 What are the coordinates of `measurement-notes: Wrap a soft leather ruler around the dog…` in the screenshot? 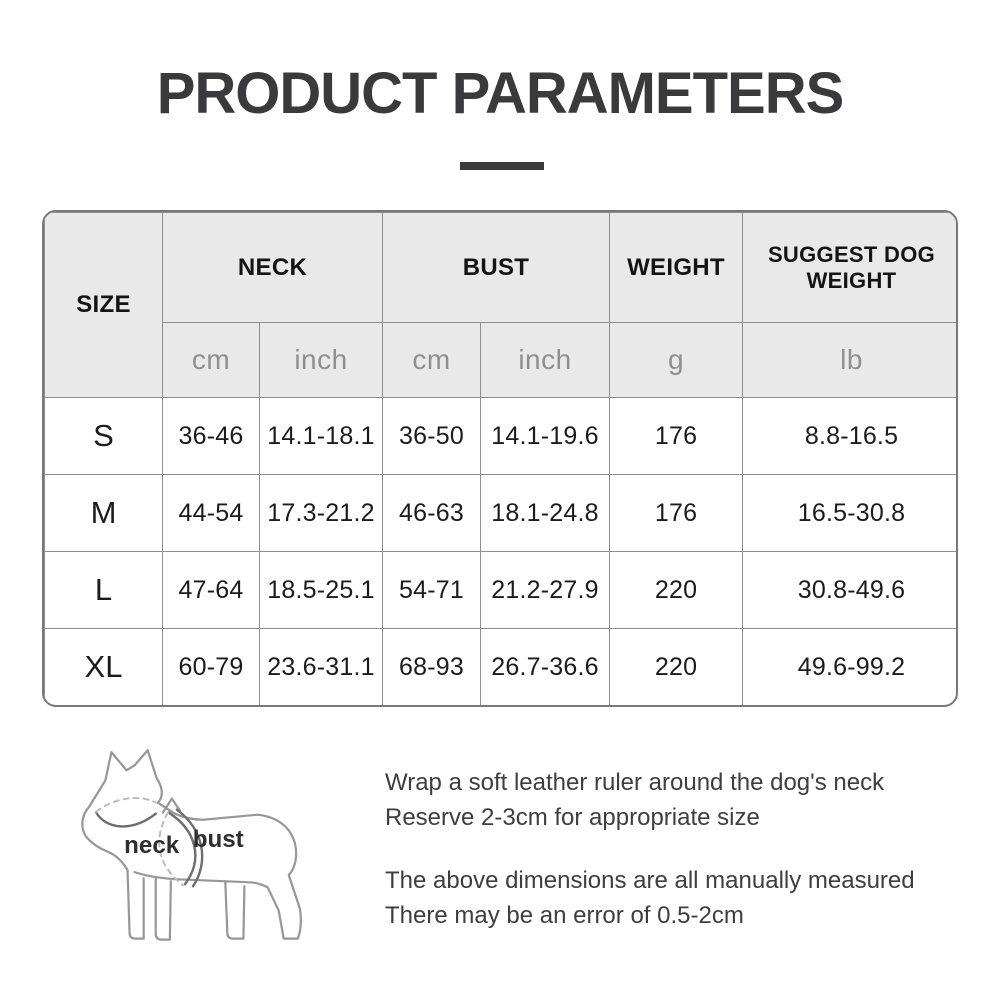 It's located at (650, 849).